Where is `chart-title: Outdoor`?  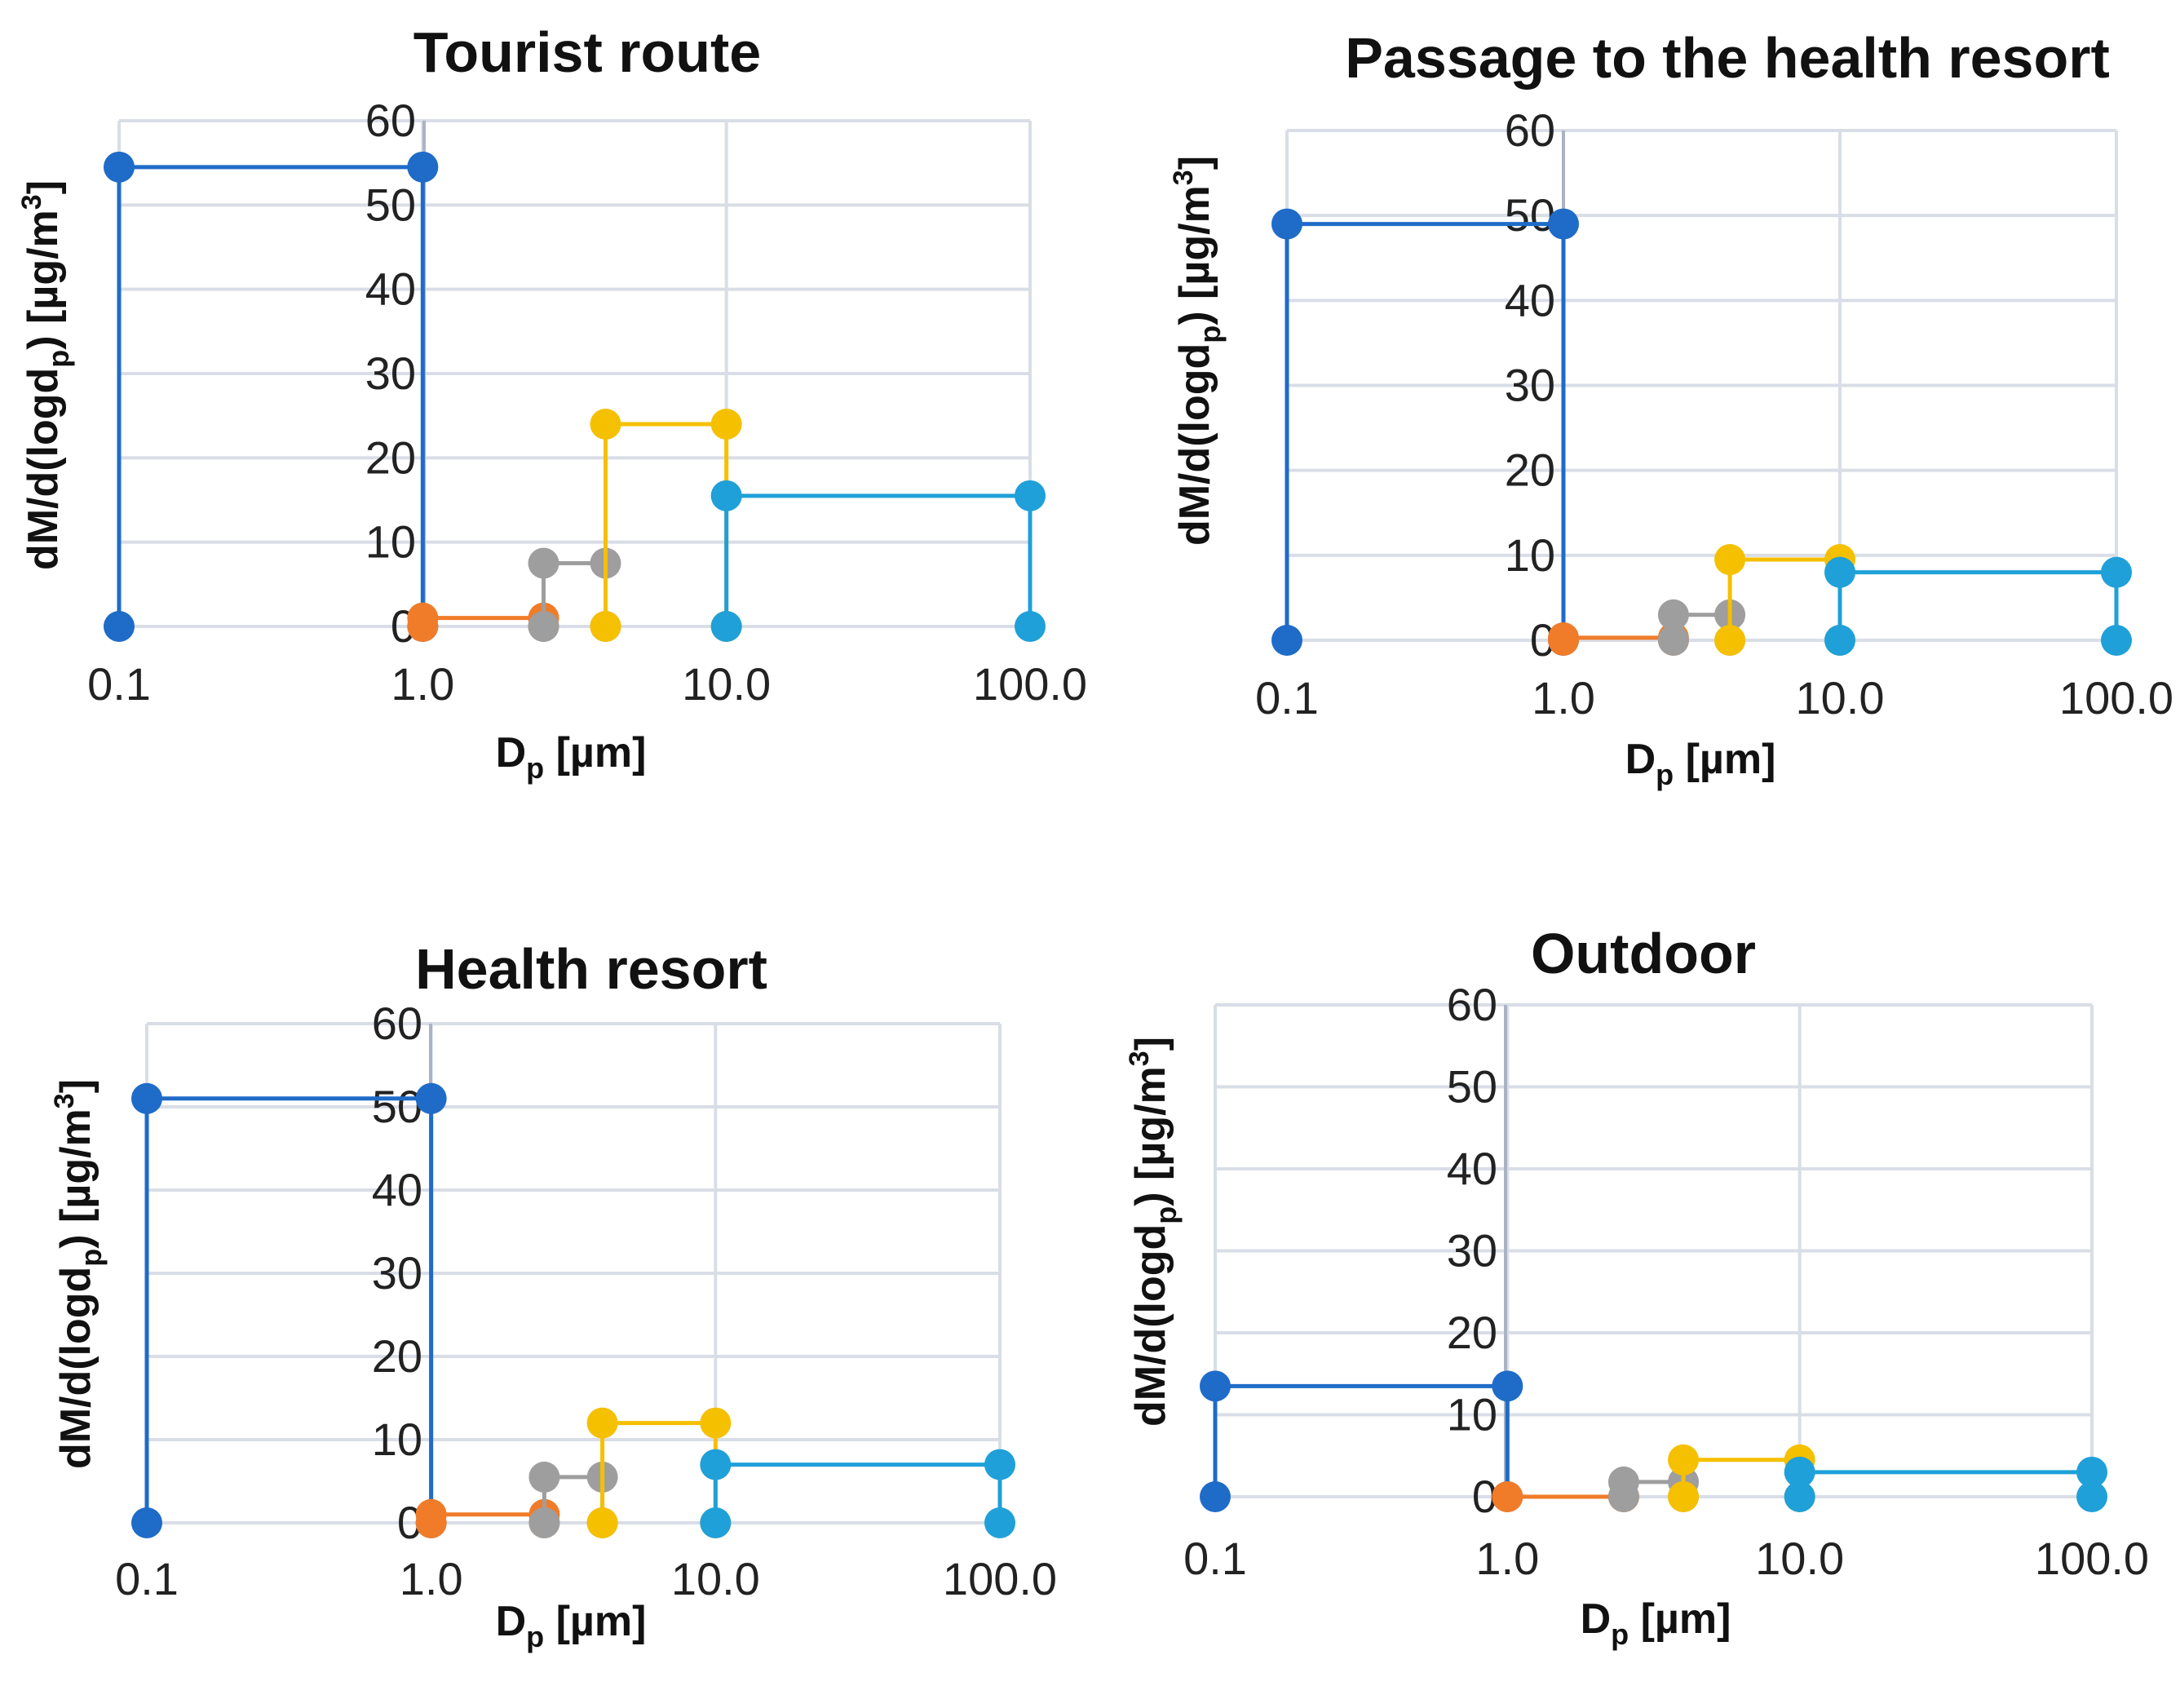
chart-title: Outdoor is located at coordinates (1643, 953).